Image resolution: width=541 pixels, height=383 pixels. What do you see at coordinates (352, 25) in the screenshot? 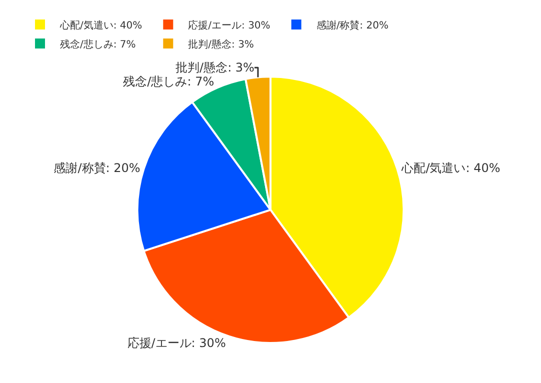
I see `legend-label: 感謝/称賛: 20%` at bounding box center [352, 25].